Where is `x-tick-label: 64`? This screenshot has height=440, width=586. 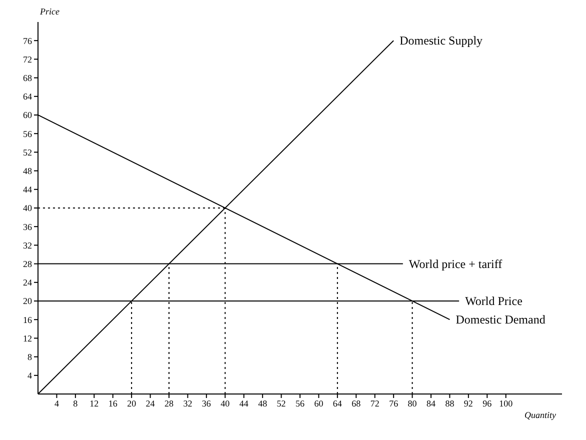 x-tick-label: 64 is located at coordinates (337, 403).